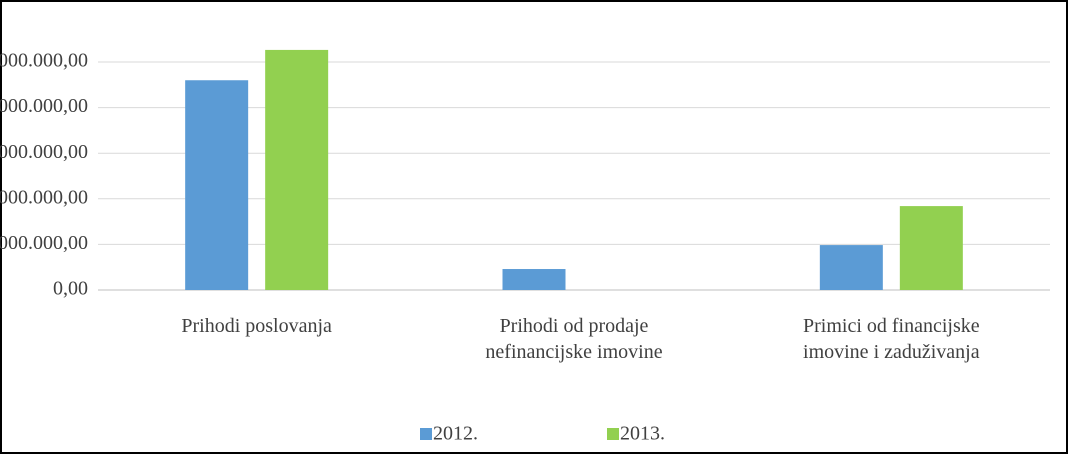 This screenshot has height=454, width=1068. I want to click on y-tick-label: 6.000.000,00, so click(44, 152).